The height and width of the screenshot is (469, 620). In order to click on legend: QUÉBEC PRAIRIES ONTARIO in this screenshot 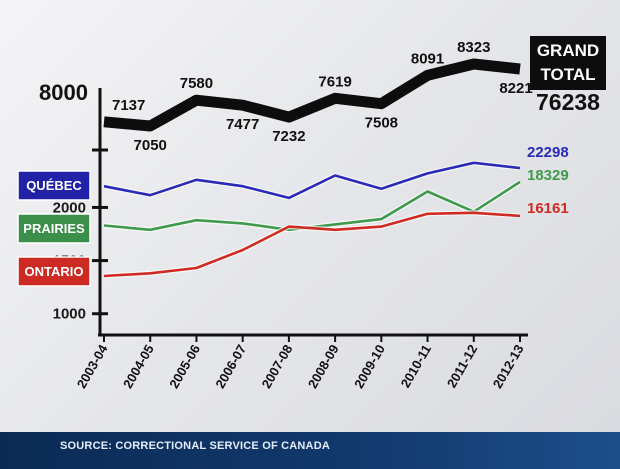, I will do `click(54, 228)`.